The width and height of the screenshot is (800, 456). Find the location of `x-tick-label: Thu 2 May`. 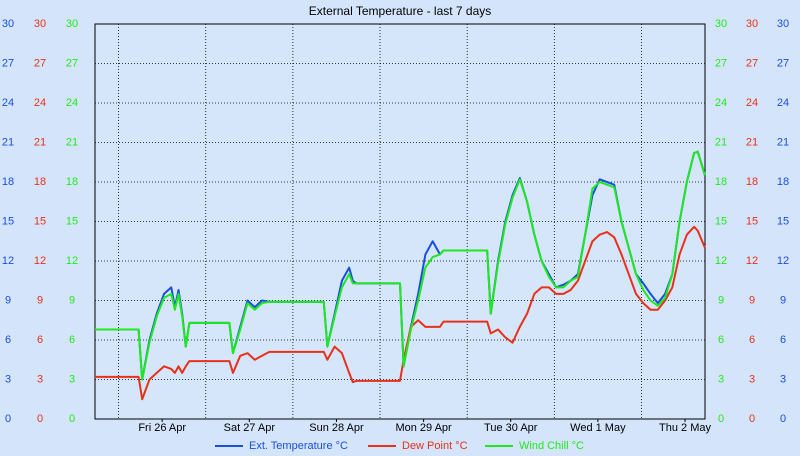

x-tick-label: Thu 2 May is located at coordinates (685, 428).